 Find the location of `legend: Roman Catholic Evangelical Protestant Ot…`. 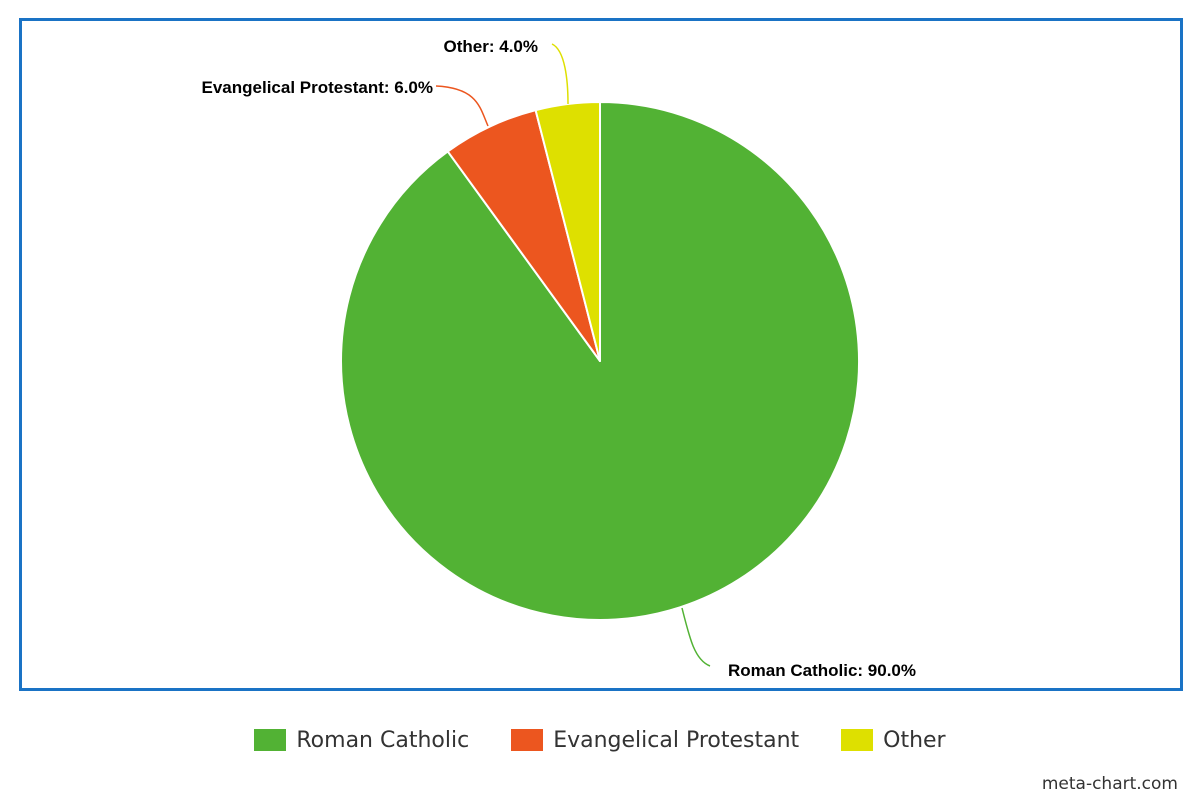

legend: Roman Catholic Evangelical Protestant Ot… is located at coordinates (600, 740).